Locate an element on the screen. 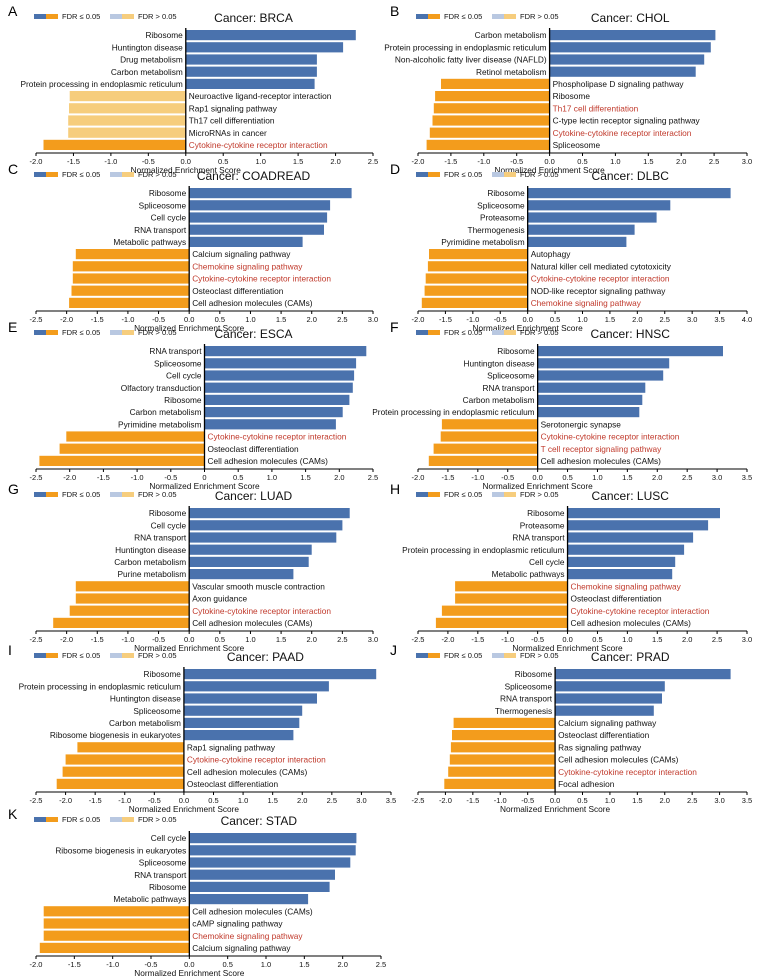  legend: FDR ≤ 0.05 FDR > 0.05 is located at coordinates (105, 494).